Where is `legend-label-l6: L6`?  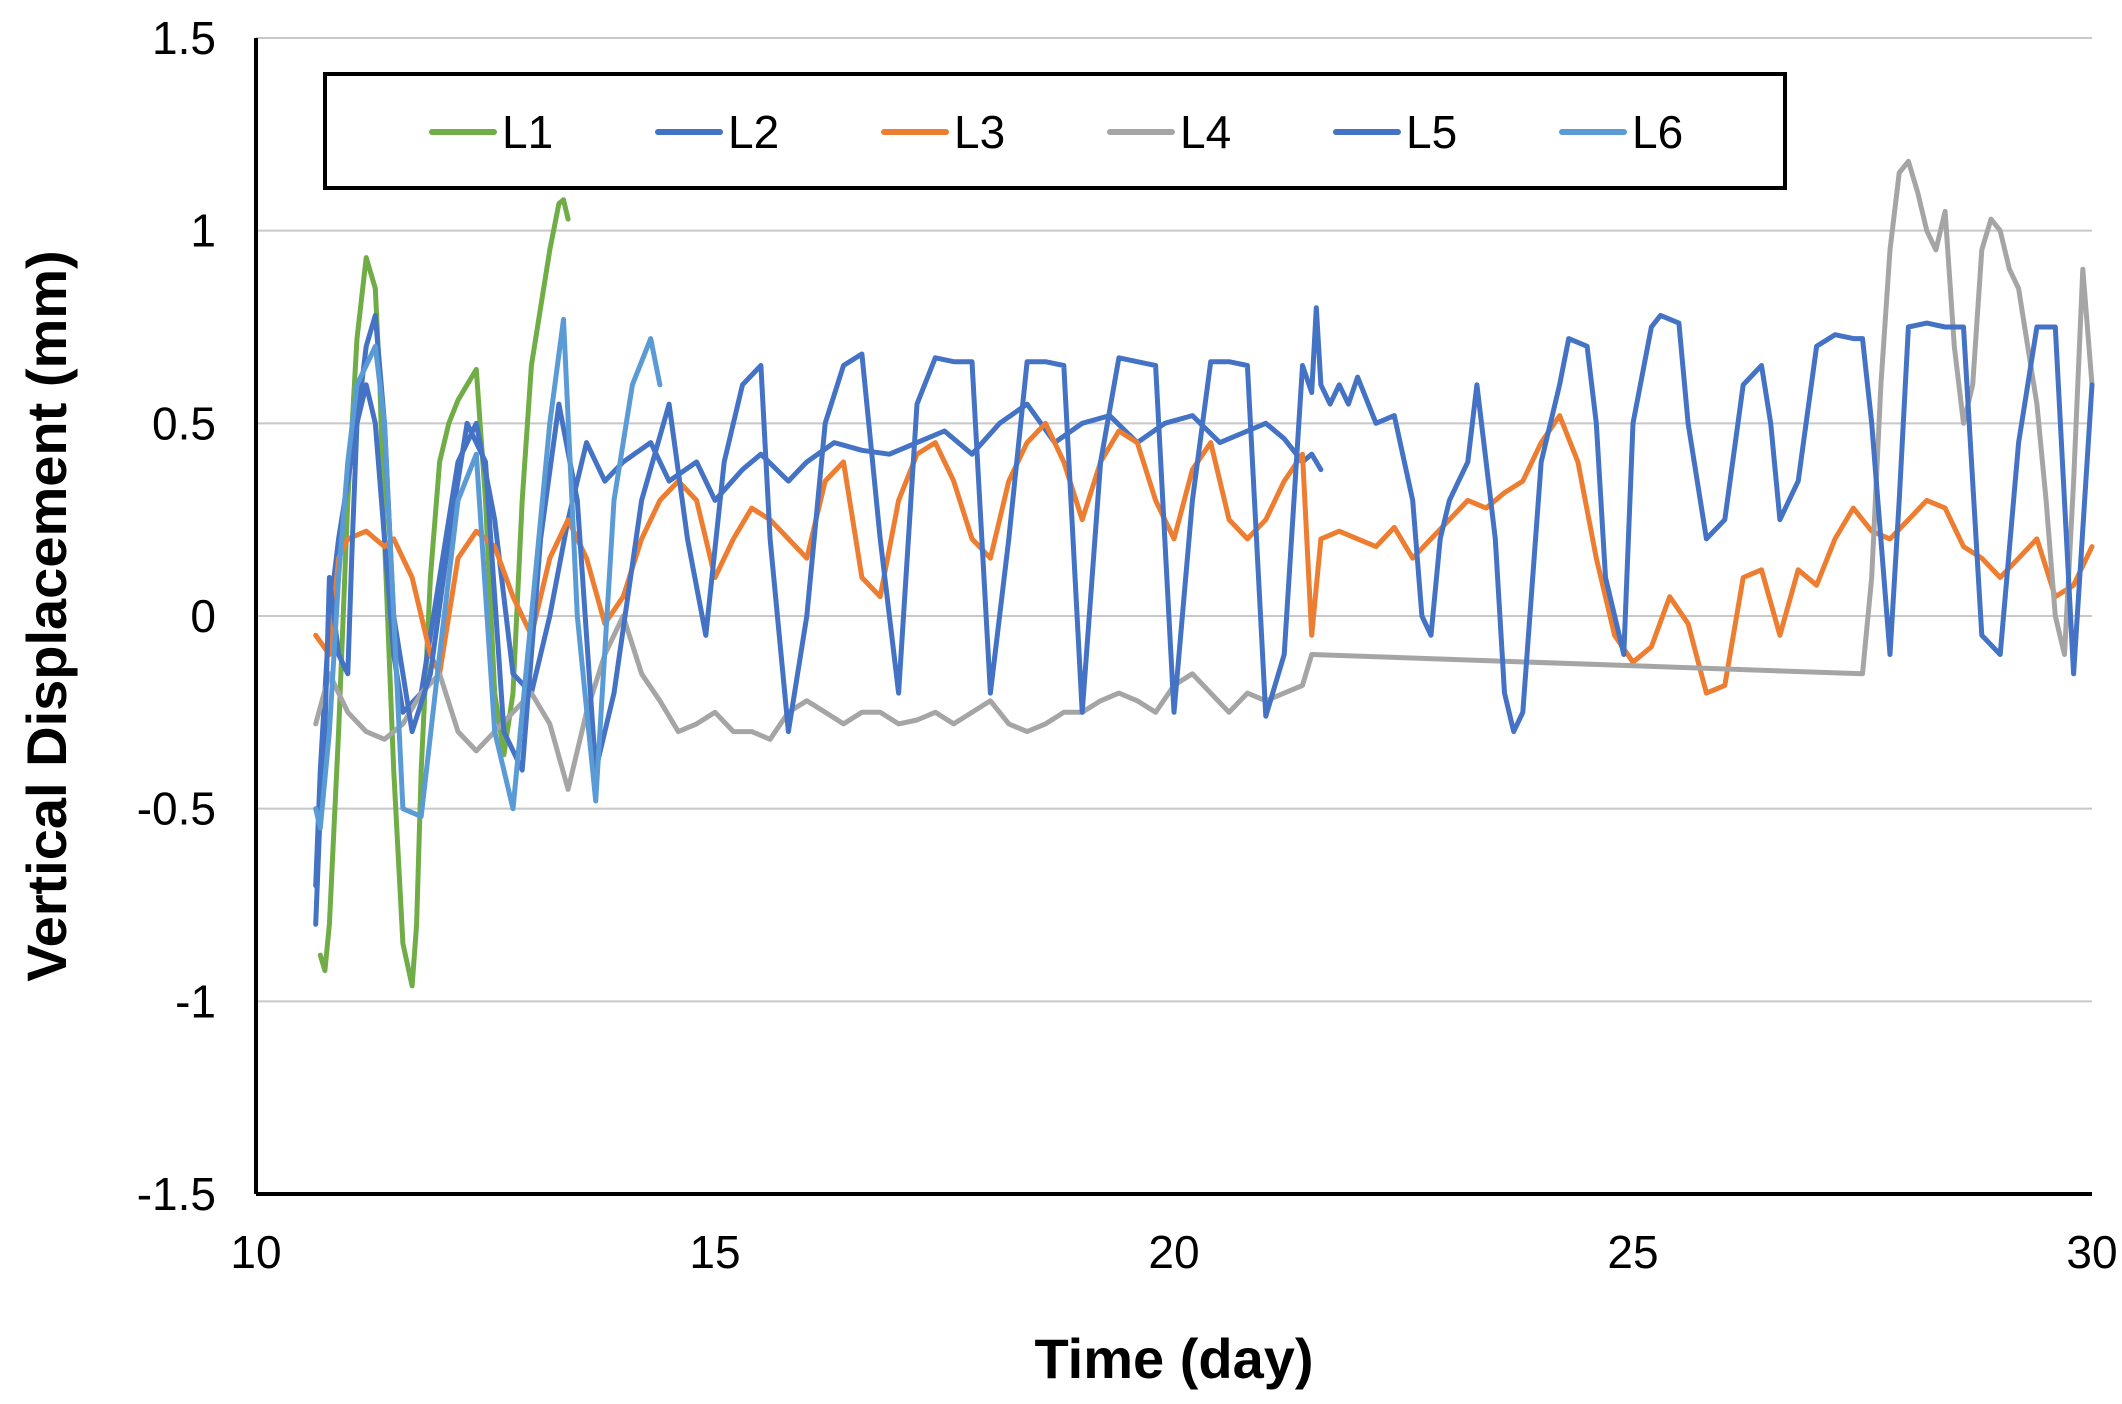
legend-label-l6: L6 is located at coordinates (1657, 132).